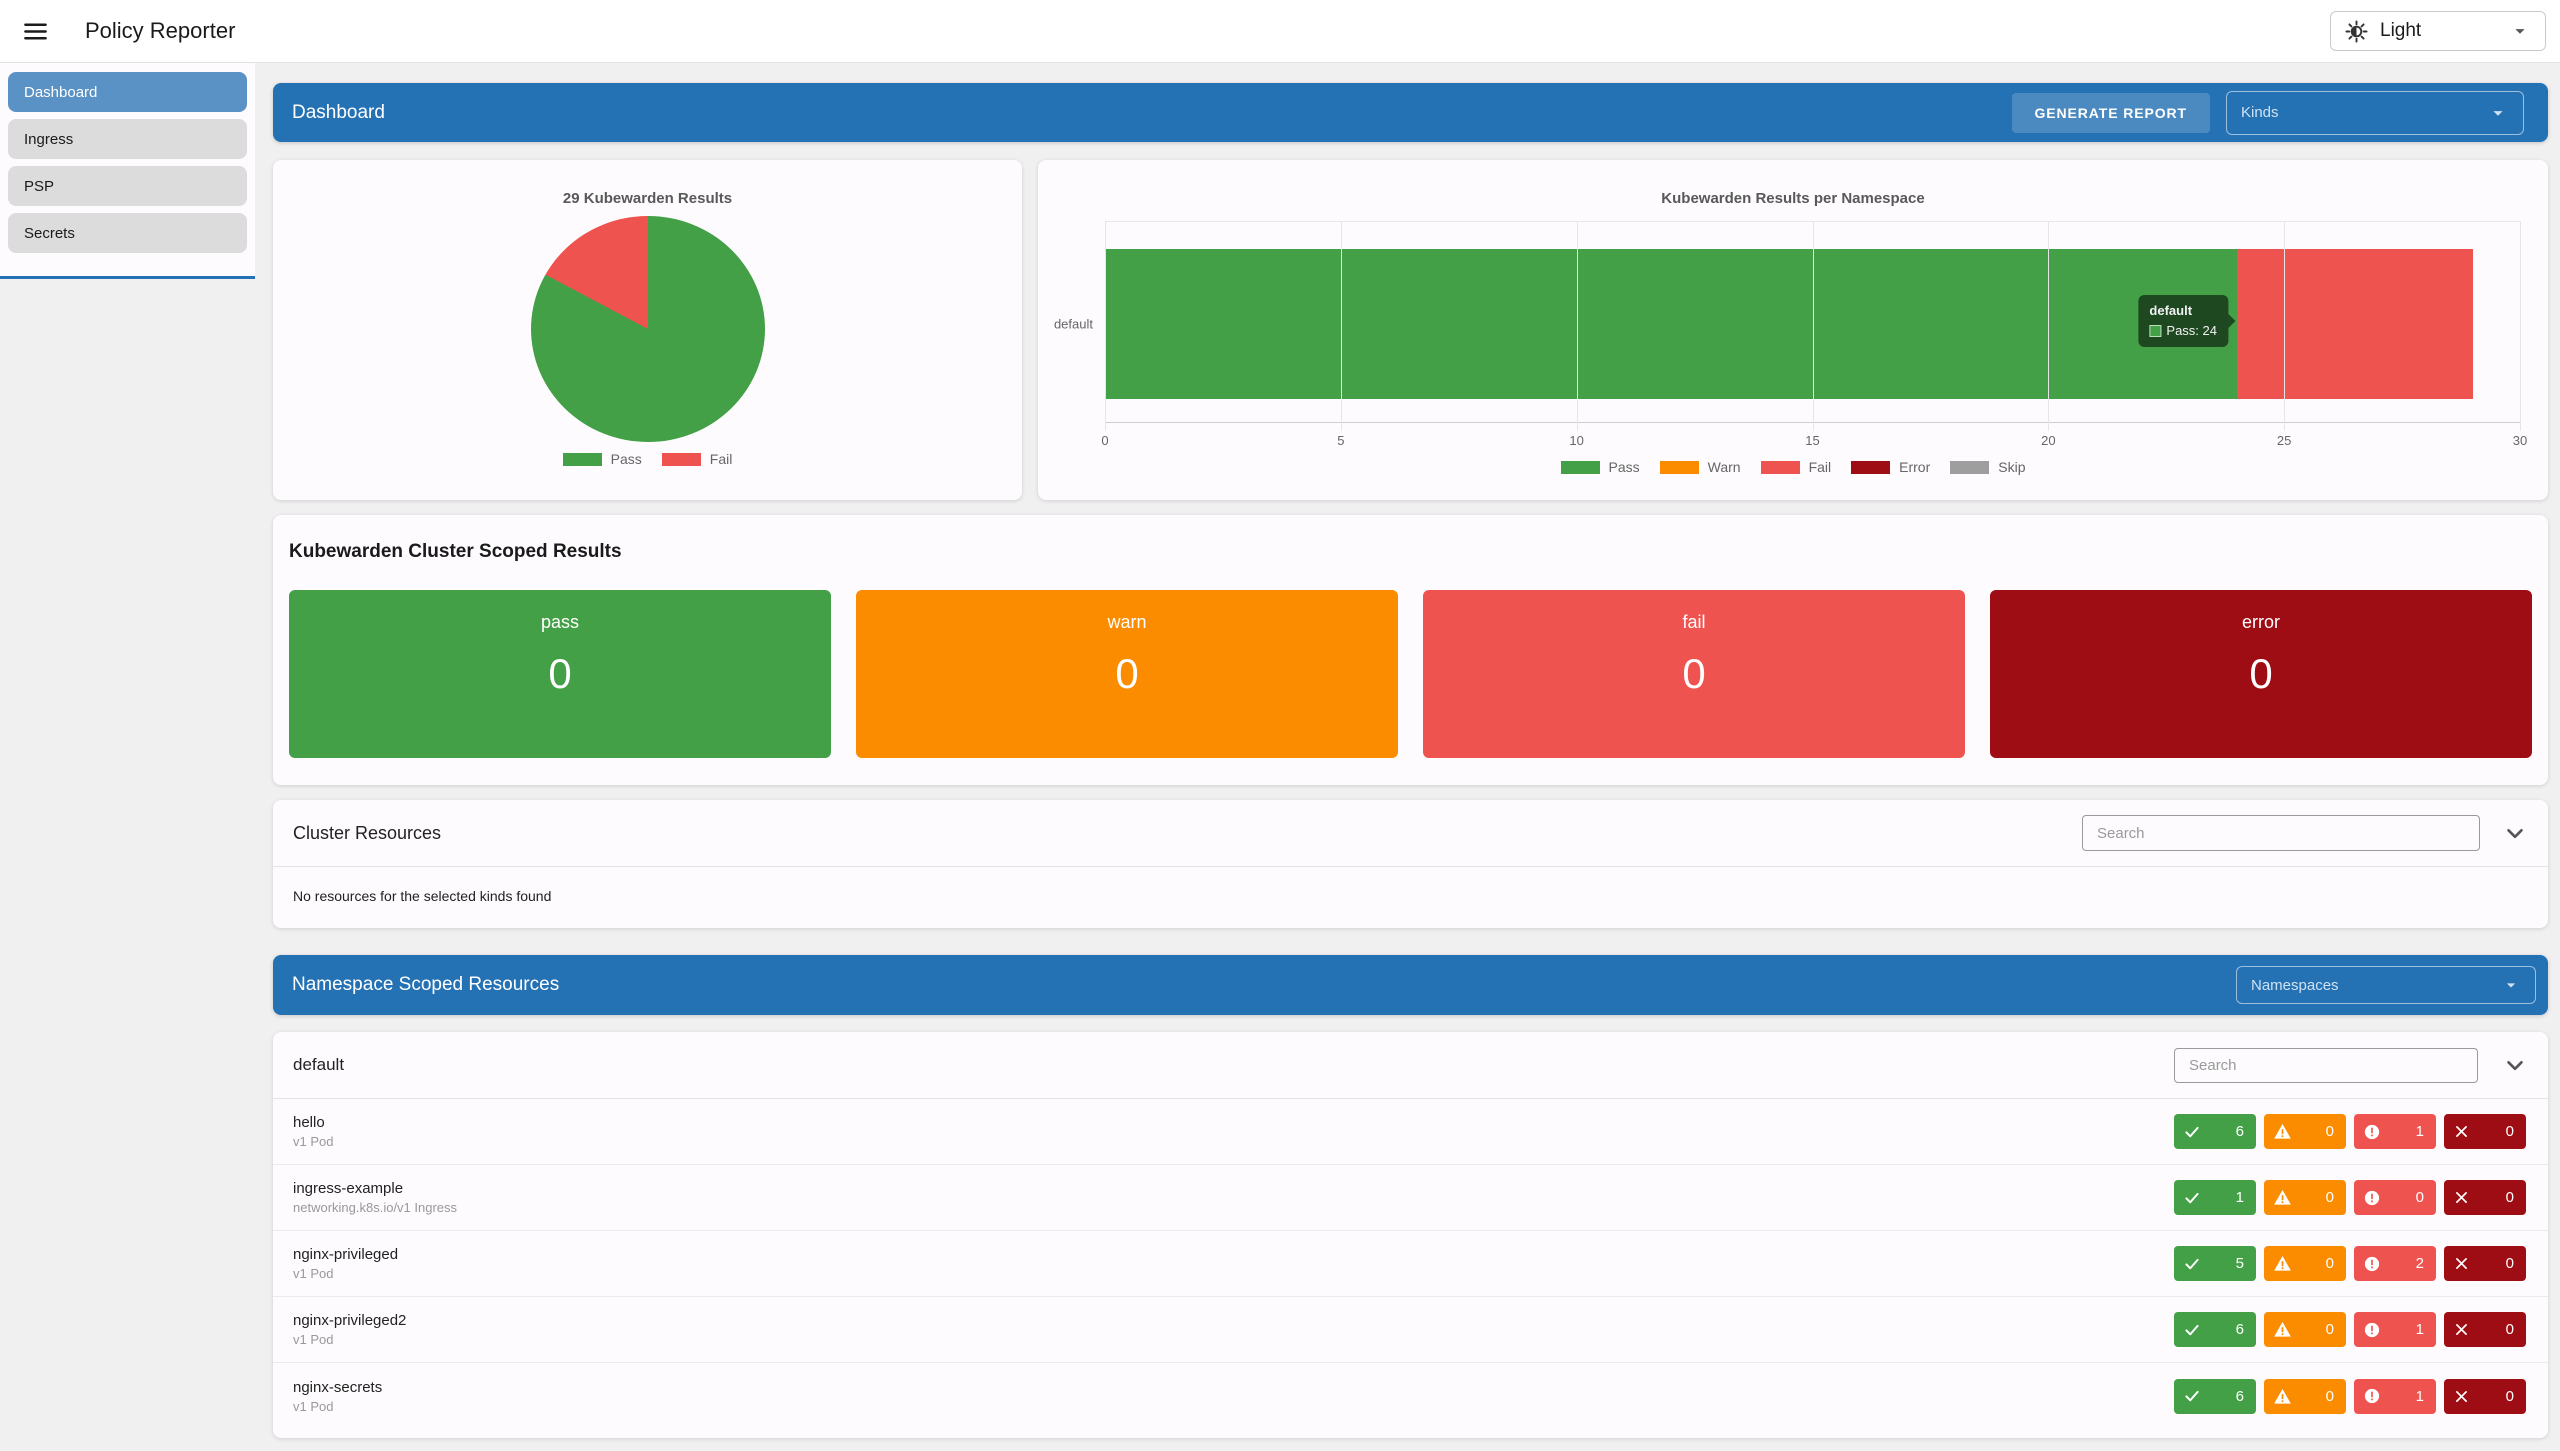 This screenshot has width=2560, height=1451. Describe the element at coordinates (337, 1396) in the screenshot. I see `resource-info: nginx-secrets v1 Pod` at that location.